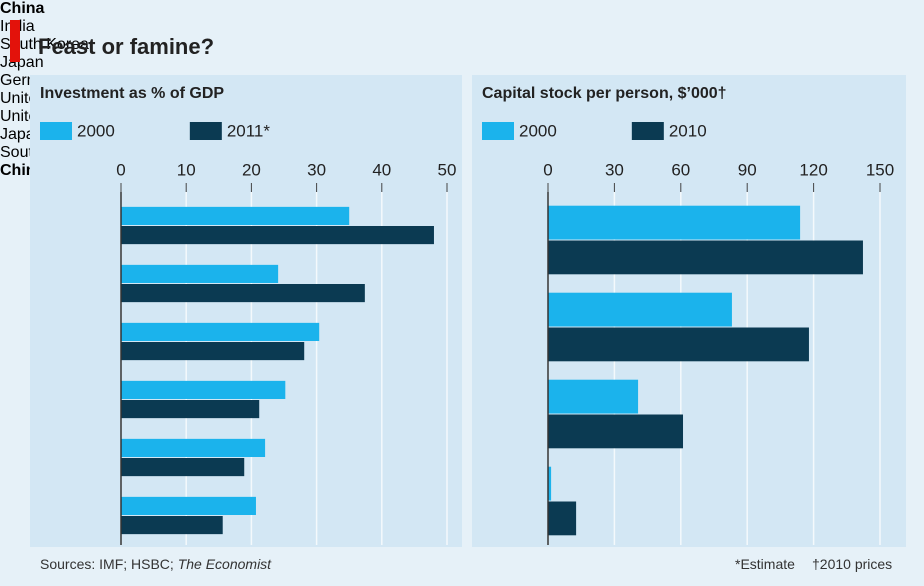 This screenshot has width=924, height=586. What do you see at coordinates (15, 41) in the screenshot?
I see `title-accent` at bounding box center [15, 41].